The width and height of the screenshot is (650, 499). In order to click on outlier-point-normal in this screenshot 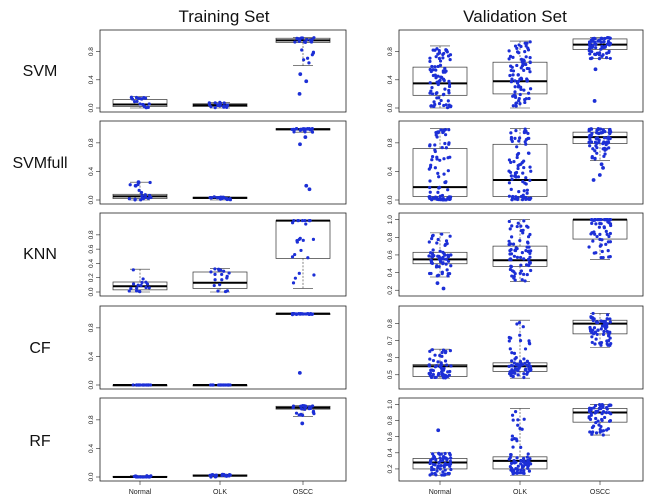, I will do `click(138, 182)`.